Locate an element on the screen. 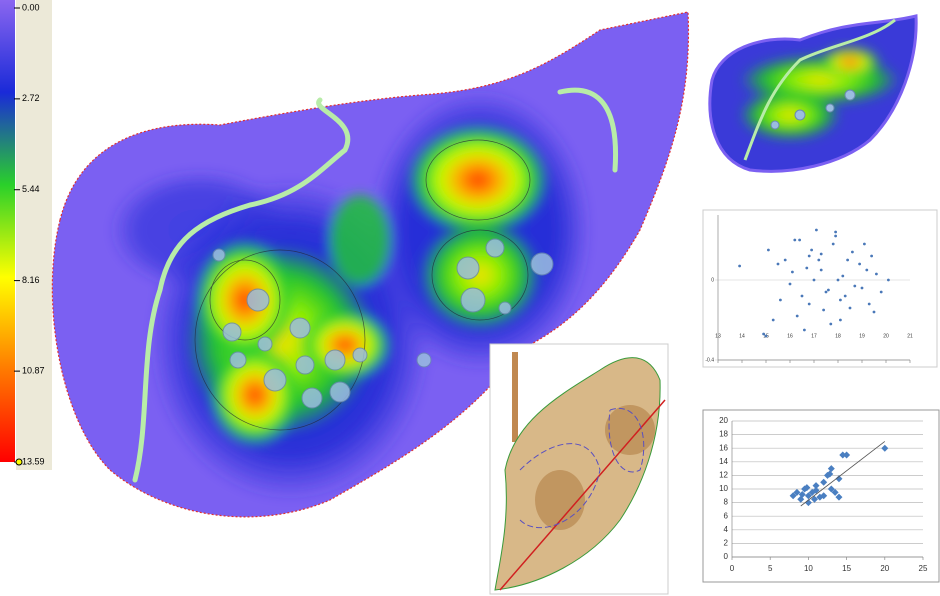  x-tick-label: 18 is located at coordinates (838, 336).